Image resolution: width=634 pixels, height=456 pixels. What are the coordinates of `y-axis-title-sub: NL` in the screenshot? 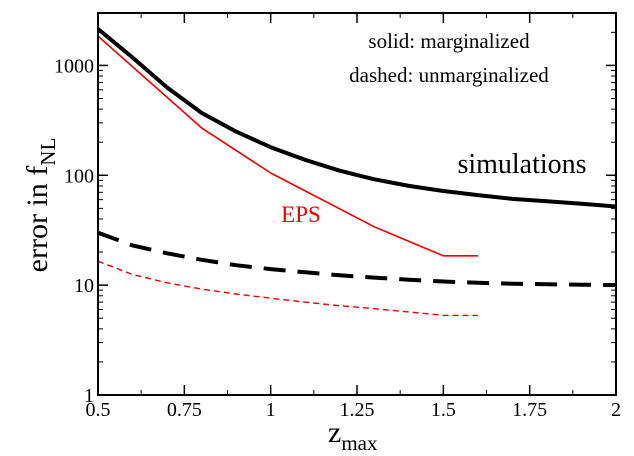 It's located at (48, 152).